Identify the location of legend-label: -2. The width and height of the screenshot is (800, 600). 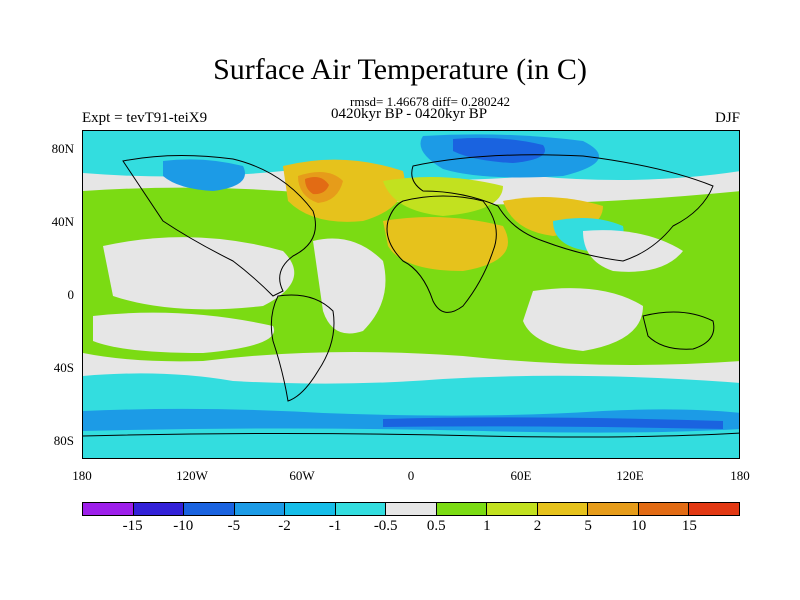
(284, 526).